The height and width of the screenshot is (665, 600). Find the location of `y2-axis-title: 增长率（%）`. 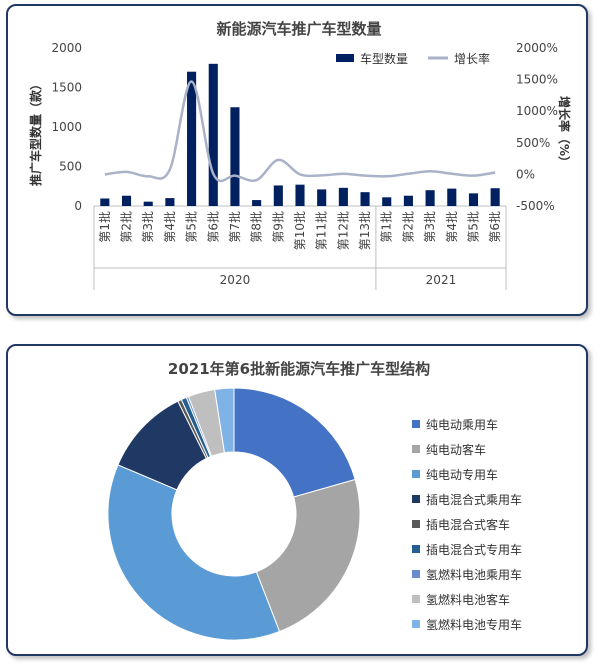

y2-axis-title: 增长率（%） is located at coordinates (564, 132).